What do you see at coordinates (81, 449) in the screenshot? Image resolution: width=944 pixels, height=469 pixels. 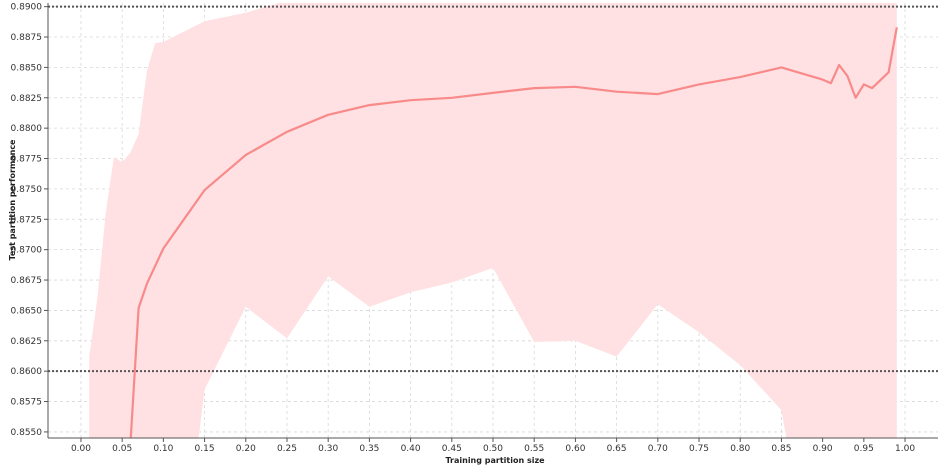 I see `x-tick-label: 0.00` at bounding box center [81, 449].